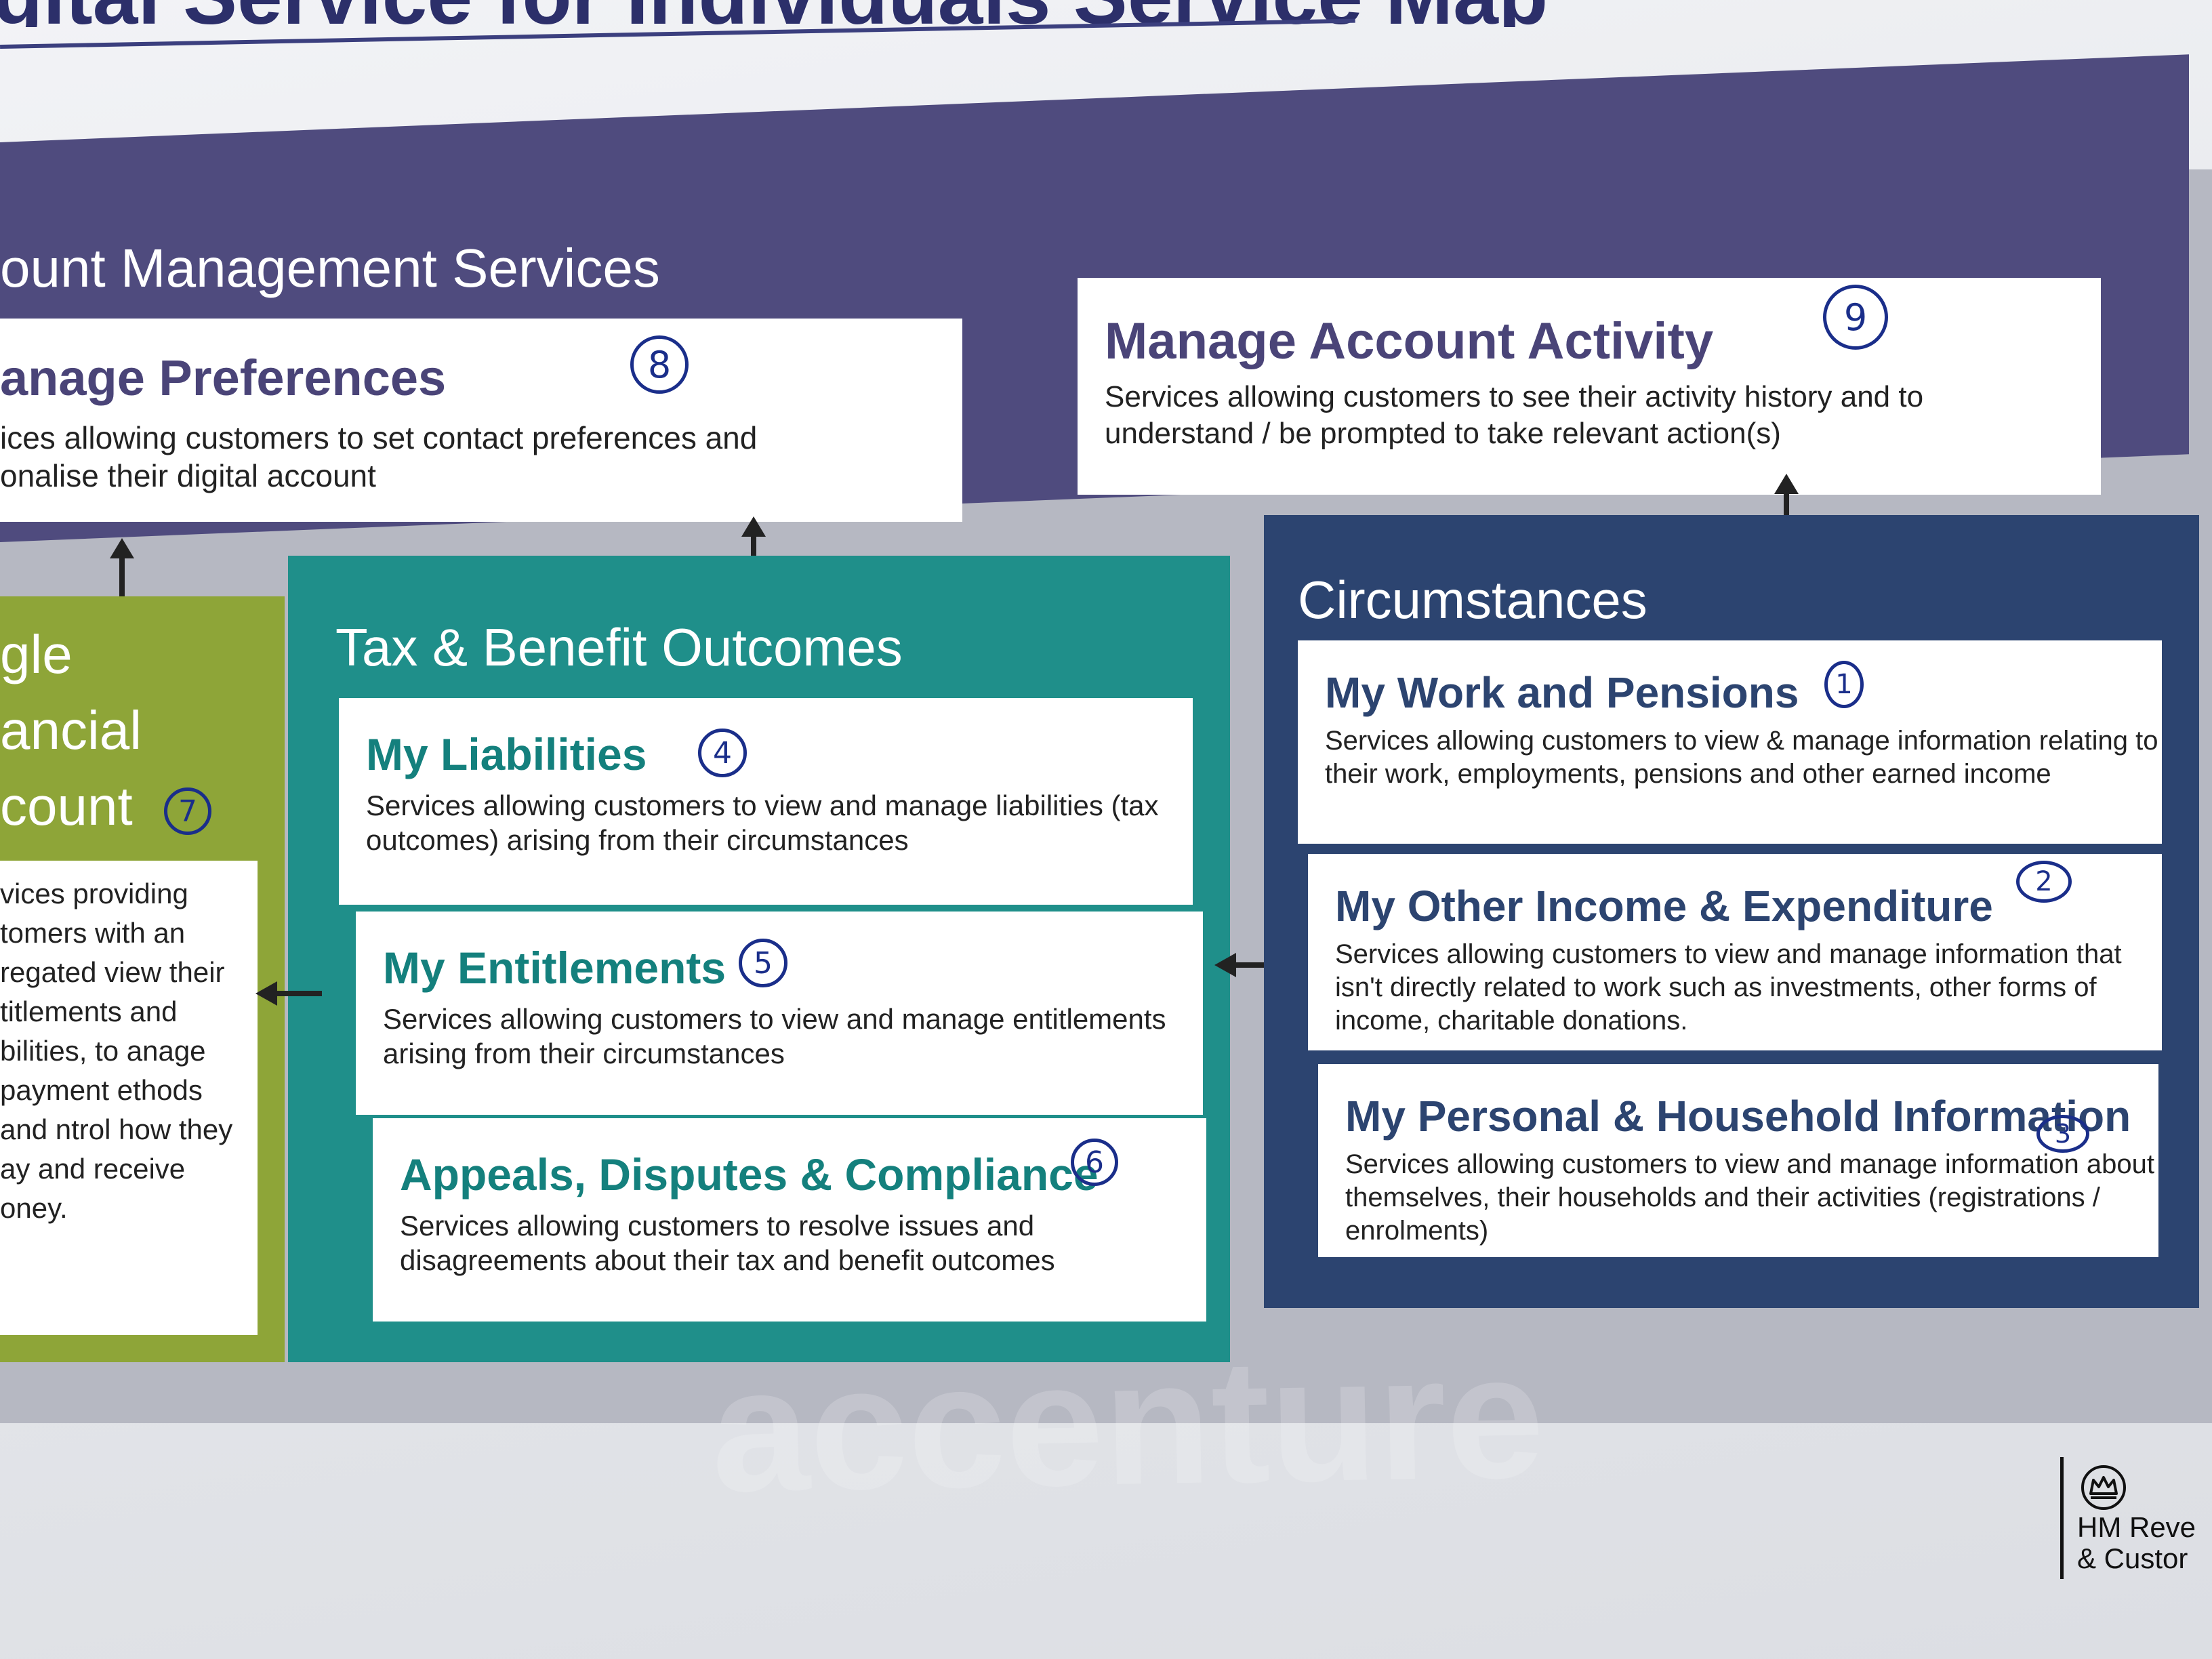  What do you see at coordinates (66, 806) in the screenshot?
I see `financial-title-line-3: count` at bounding box center [66, 806].